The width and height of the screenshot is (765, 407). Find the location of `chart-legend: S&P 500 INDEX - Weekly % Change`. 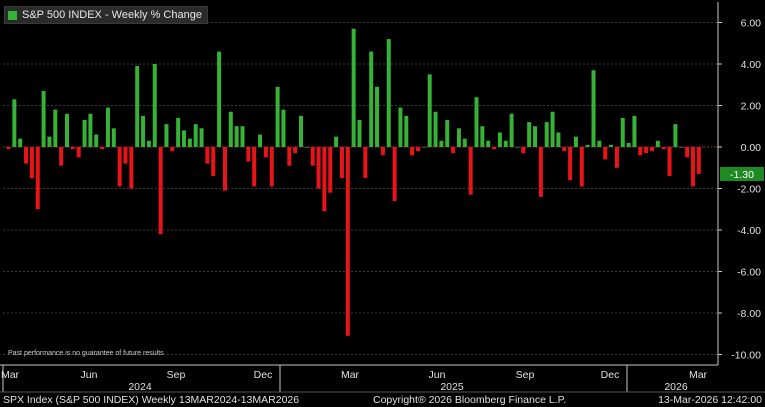

chart-legend: S&P 500 INDEX - Weekly % Change is located at coordinates (106, 15).